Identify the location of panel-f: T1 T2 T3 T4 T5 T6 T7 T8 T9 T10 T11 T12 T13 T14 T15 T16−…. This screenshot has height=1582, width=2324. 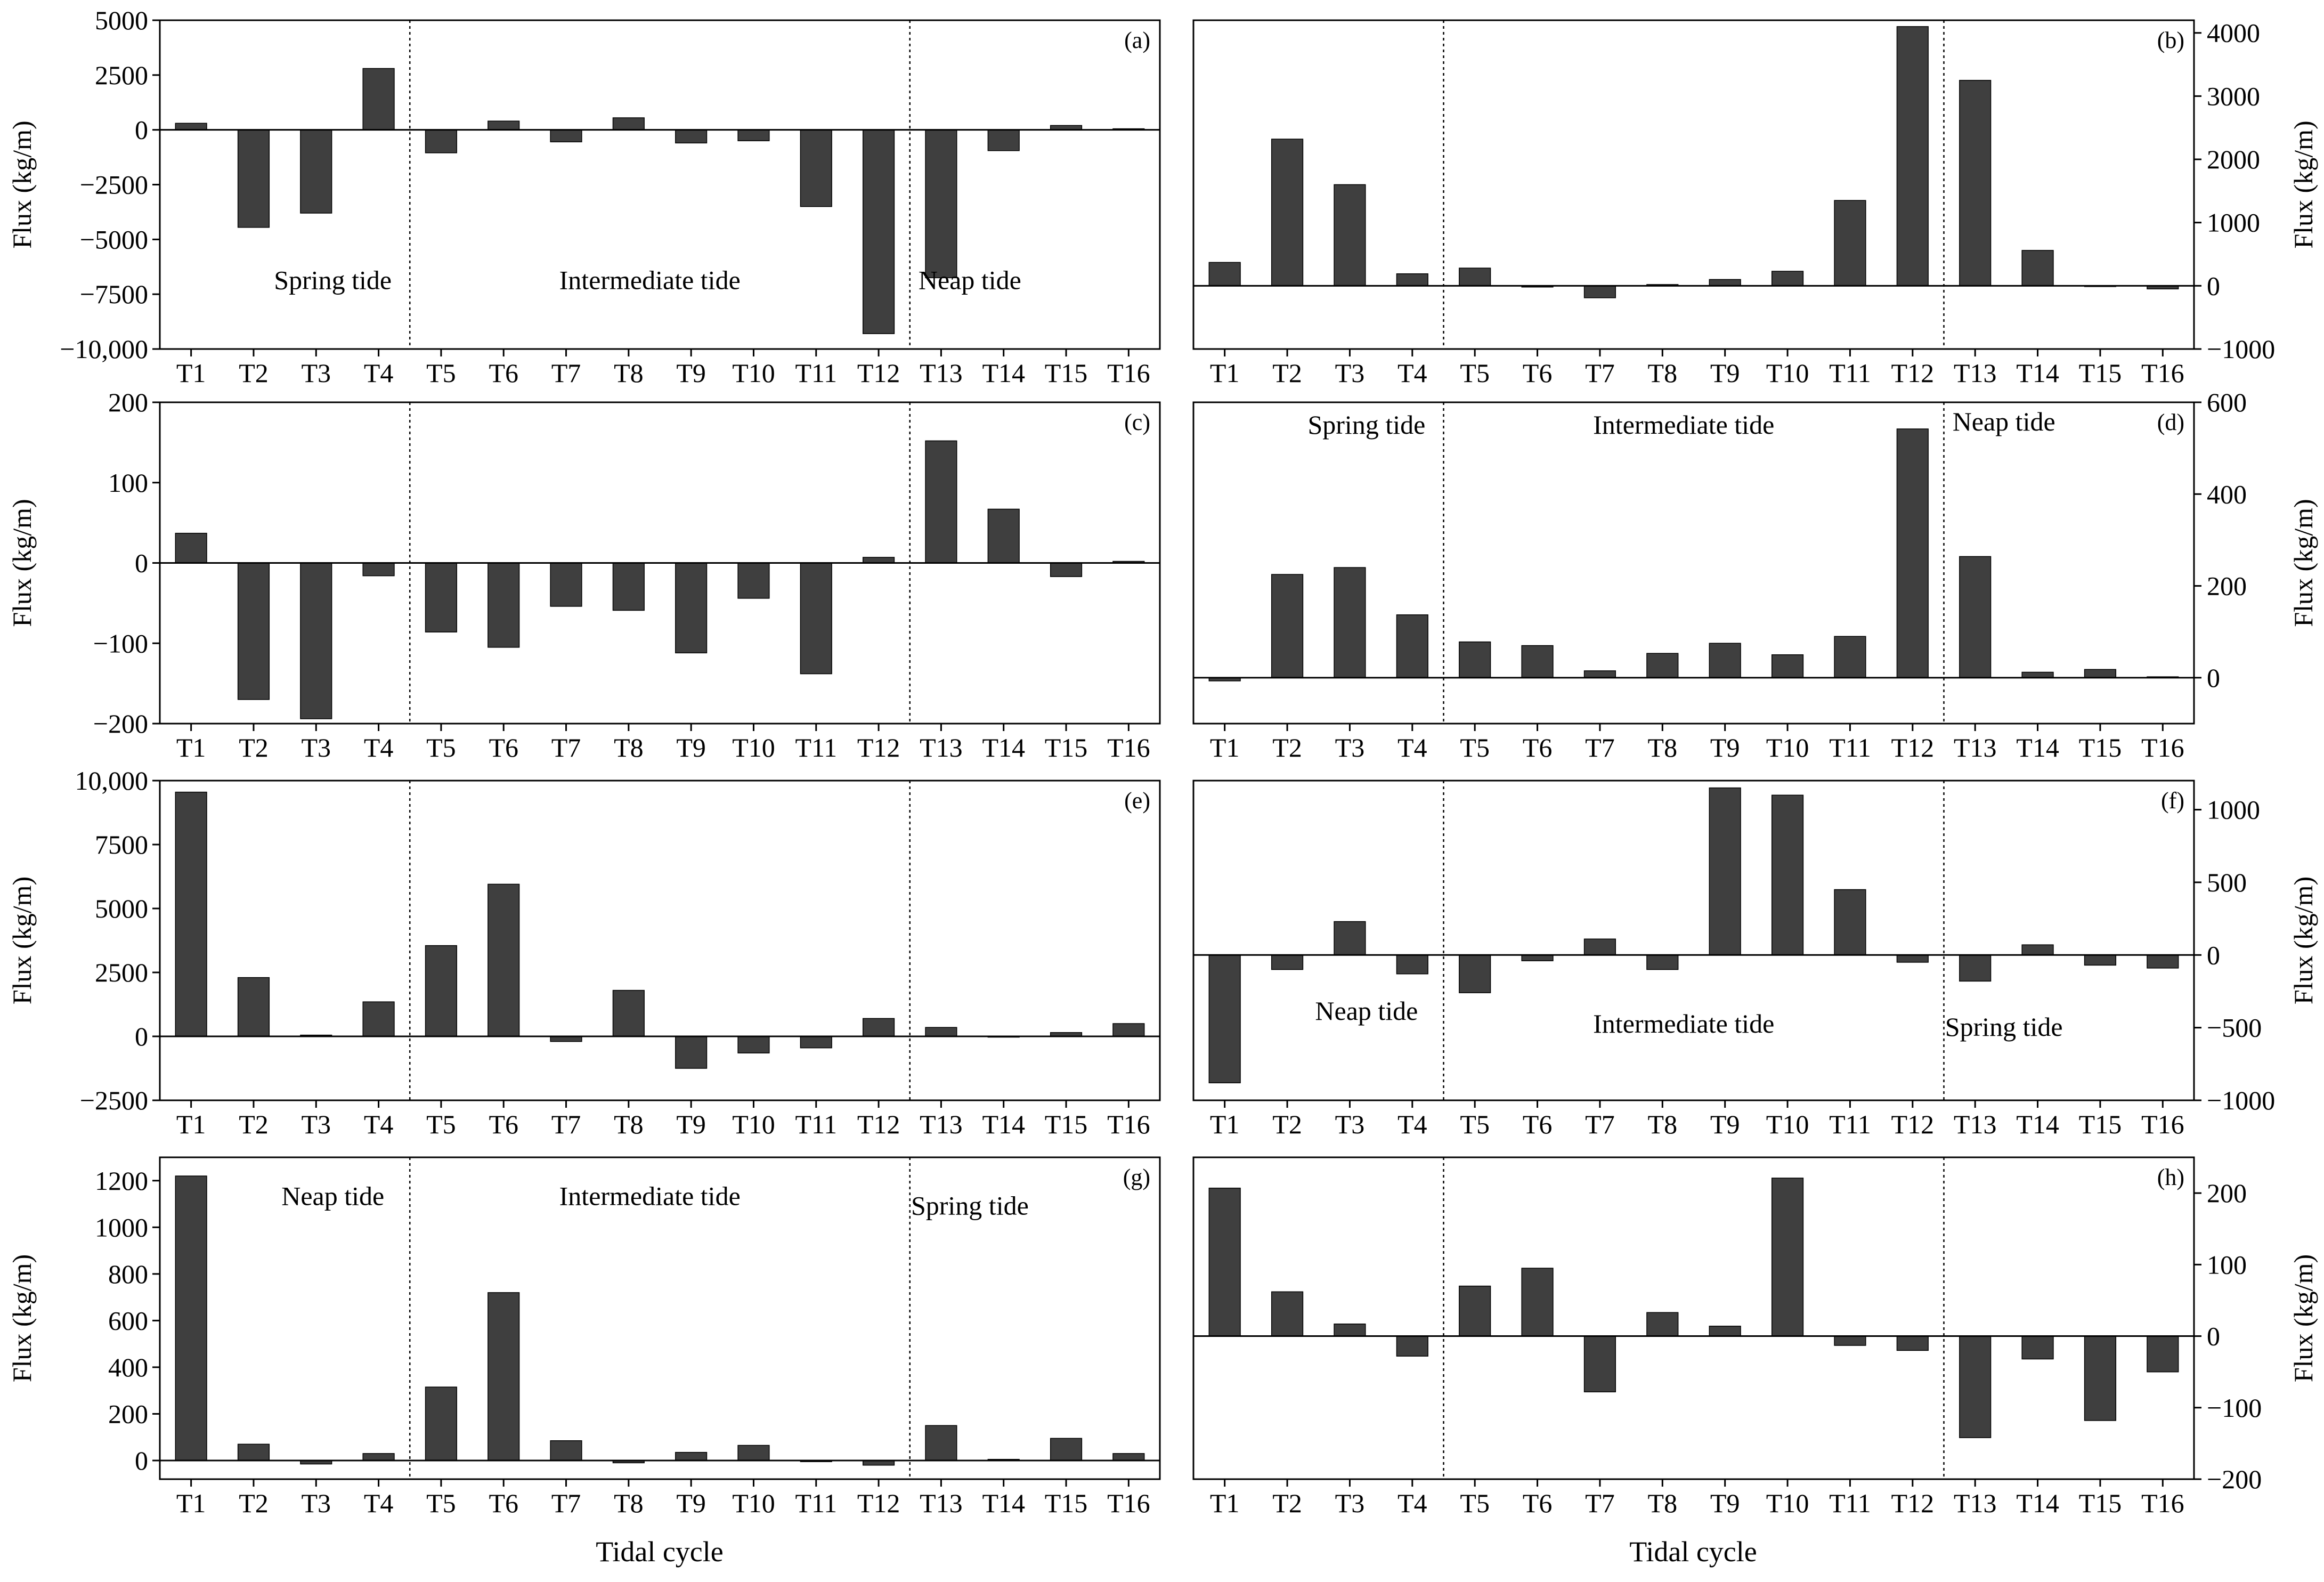
(1755, 960).